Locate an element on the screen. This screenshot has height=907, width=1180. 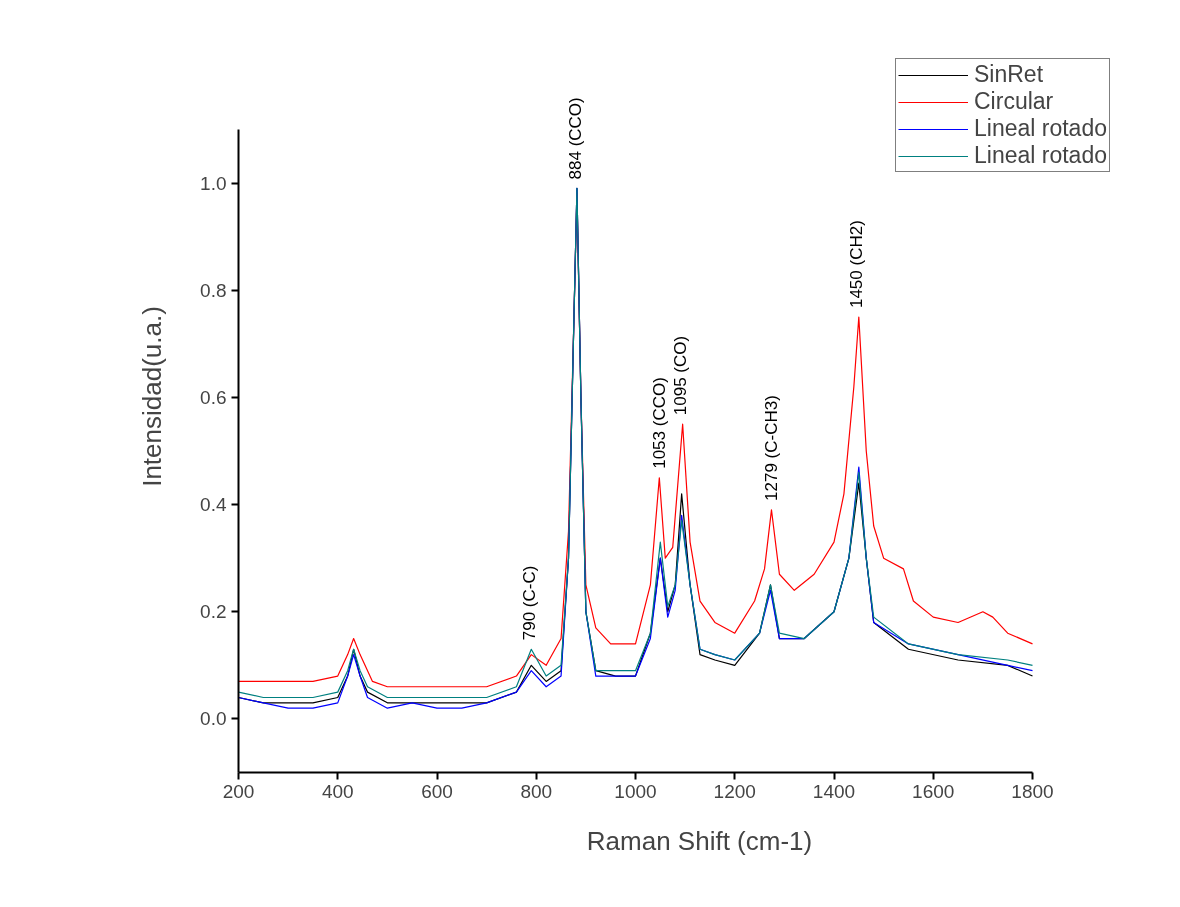
x-tick-label: 1800 is located at coordinates (1032, 791).